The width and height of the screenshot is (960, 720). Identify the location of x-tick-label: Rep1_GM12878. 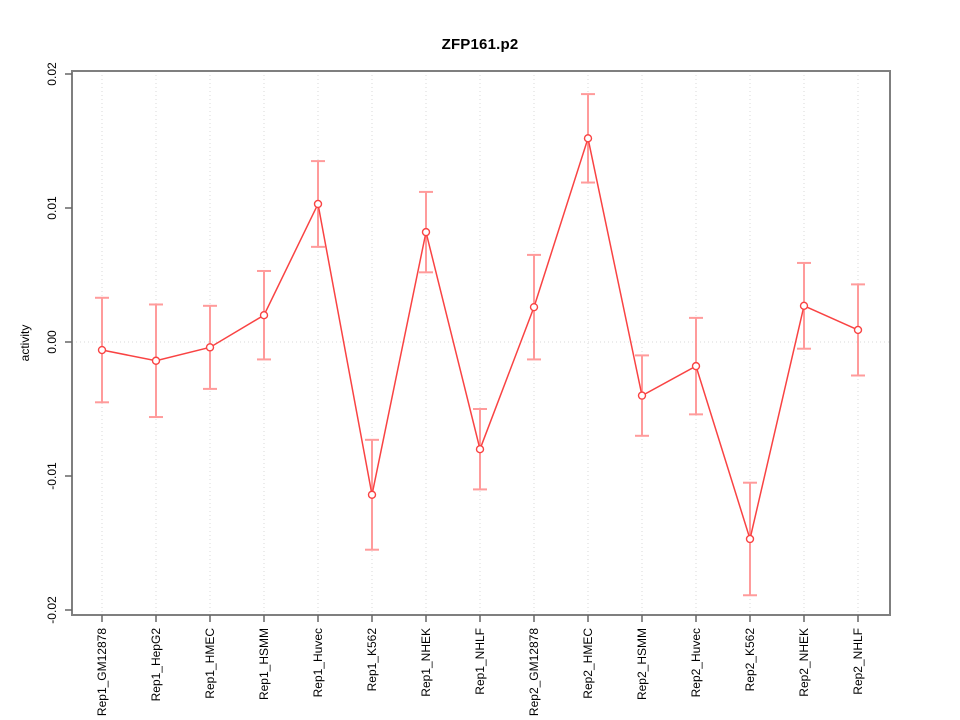
(102, 672).